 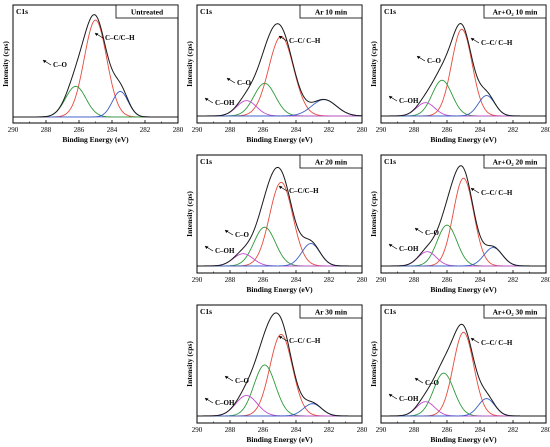 I want to click on component-annotation: C–C/C–H, so click(x=120, y=38).